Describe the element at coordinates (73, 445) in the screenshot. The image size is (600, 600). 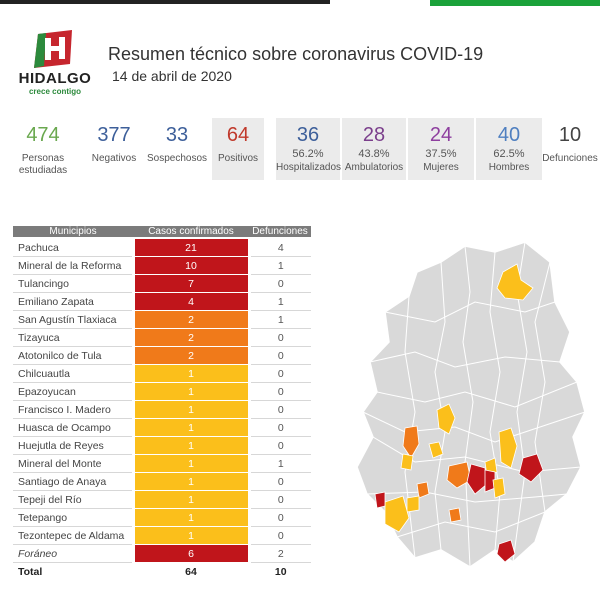
I see `municipio-name: Huejutla de Reyes` at that location.